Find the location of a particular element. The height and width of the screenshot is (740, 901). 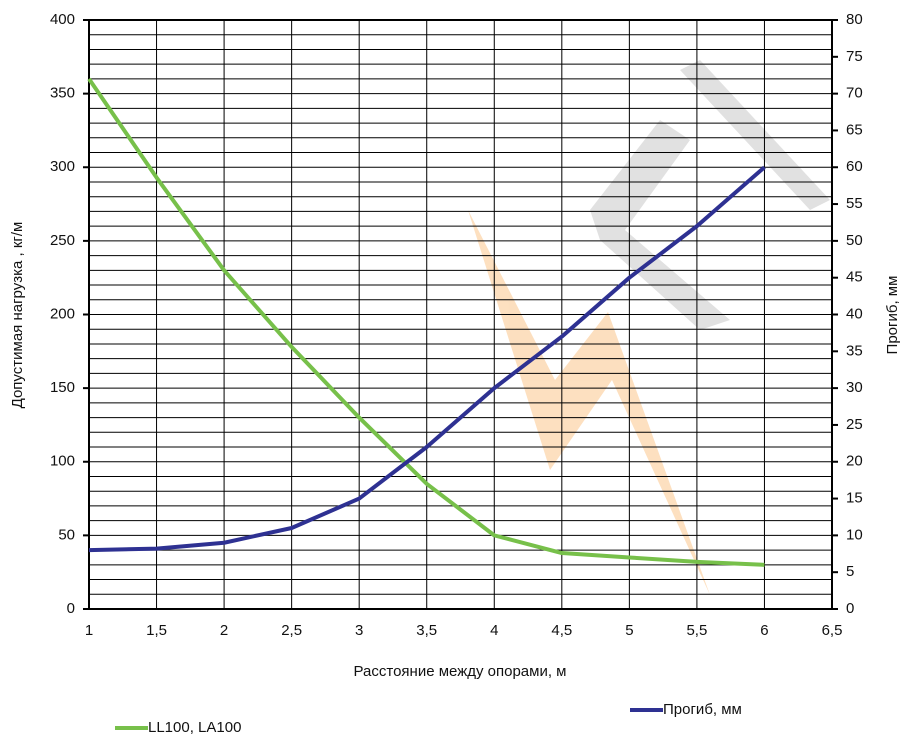

y-tick-label: 400 is located at coordinates (62, 19).